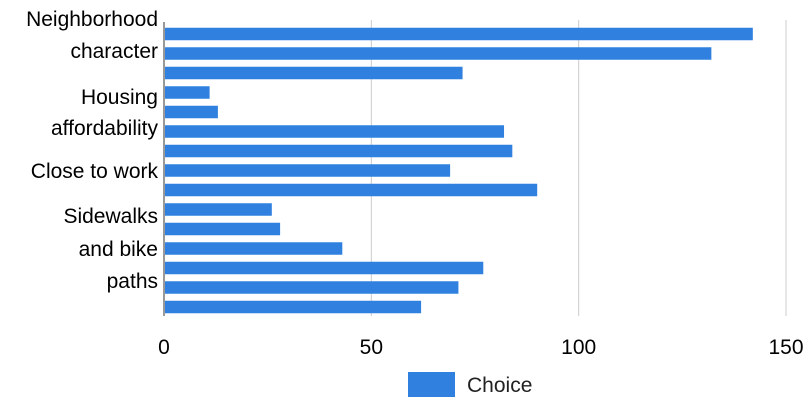 The width and height of the screenshot is (809, 400). I want to click on x-tick-label-150: 150, so click(785, 347).